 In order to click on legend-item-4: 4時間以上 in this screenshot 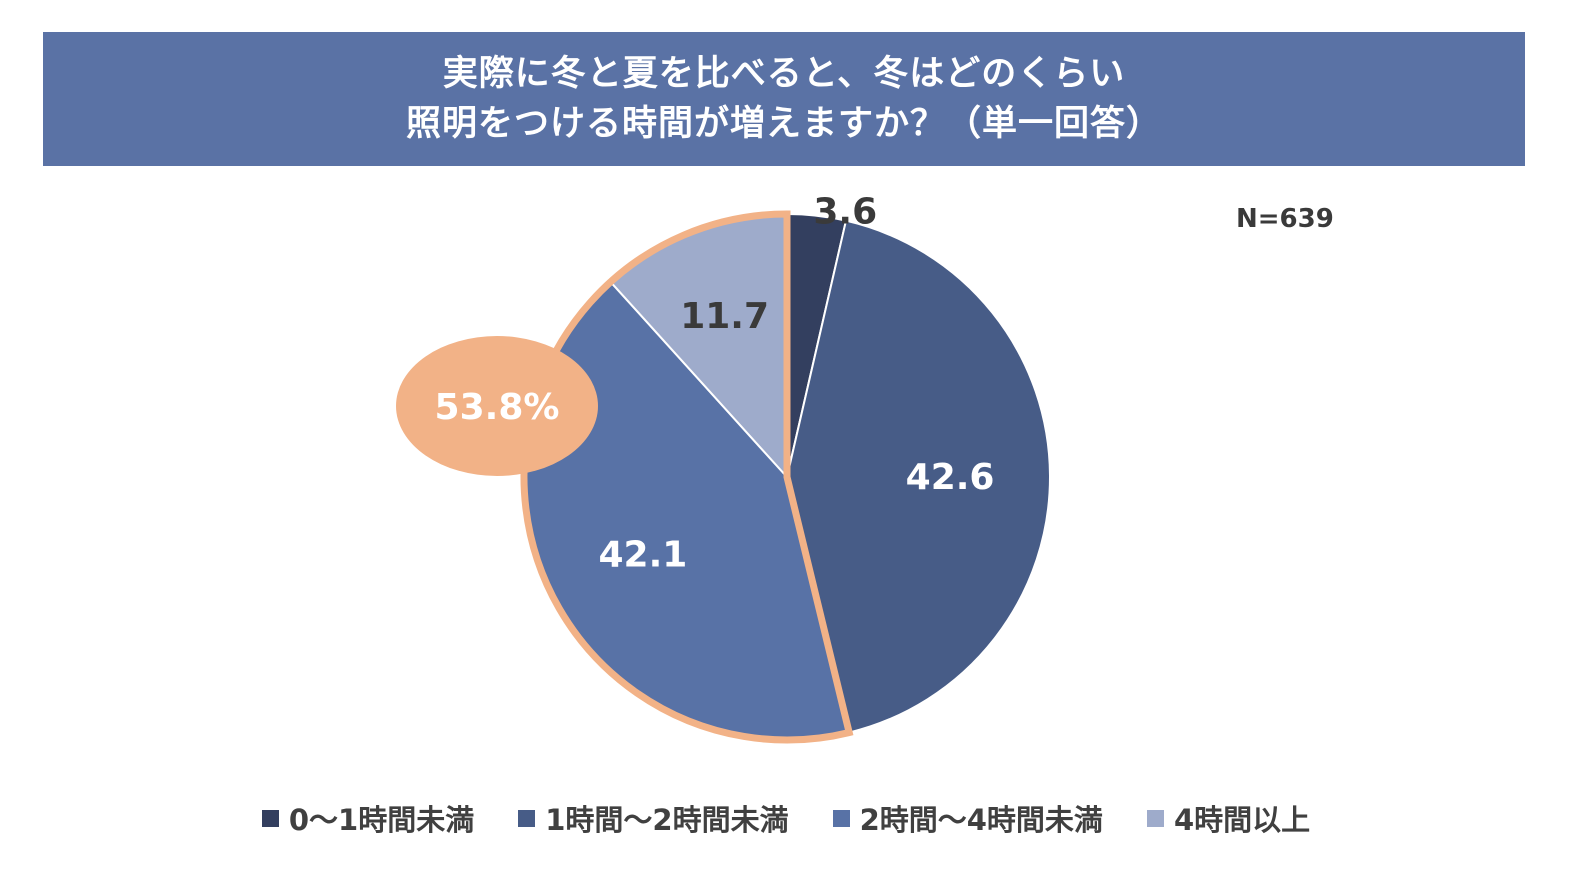, I will do `click(1228, 818)`.